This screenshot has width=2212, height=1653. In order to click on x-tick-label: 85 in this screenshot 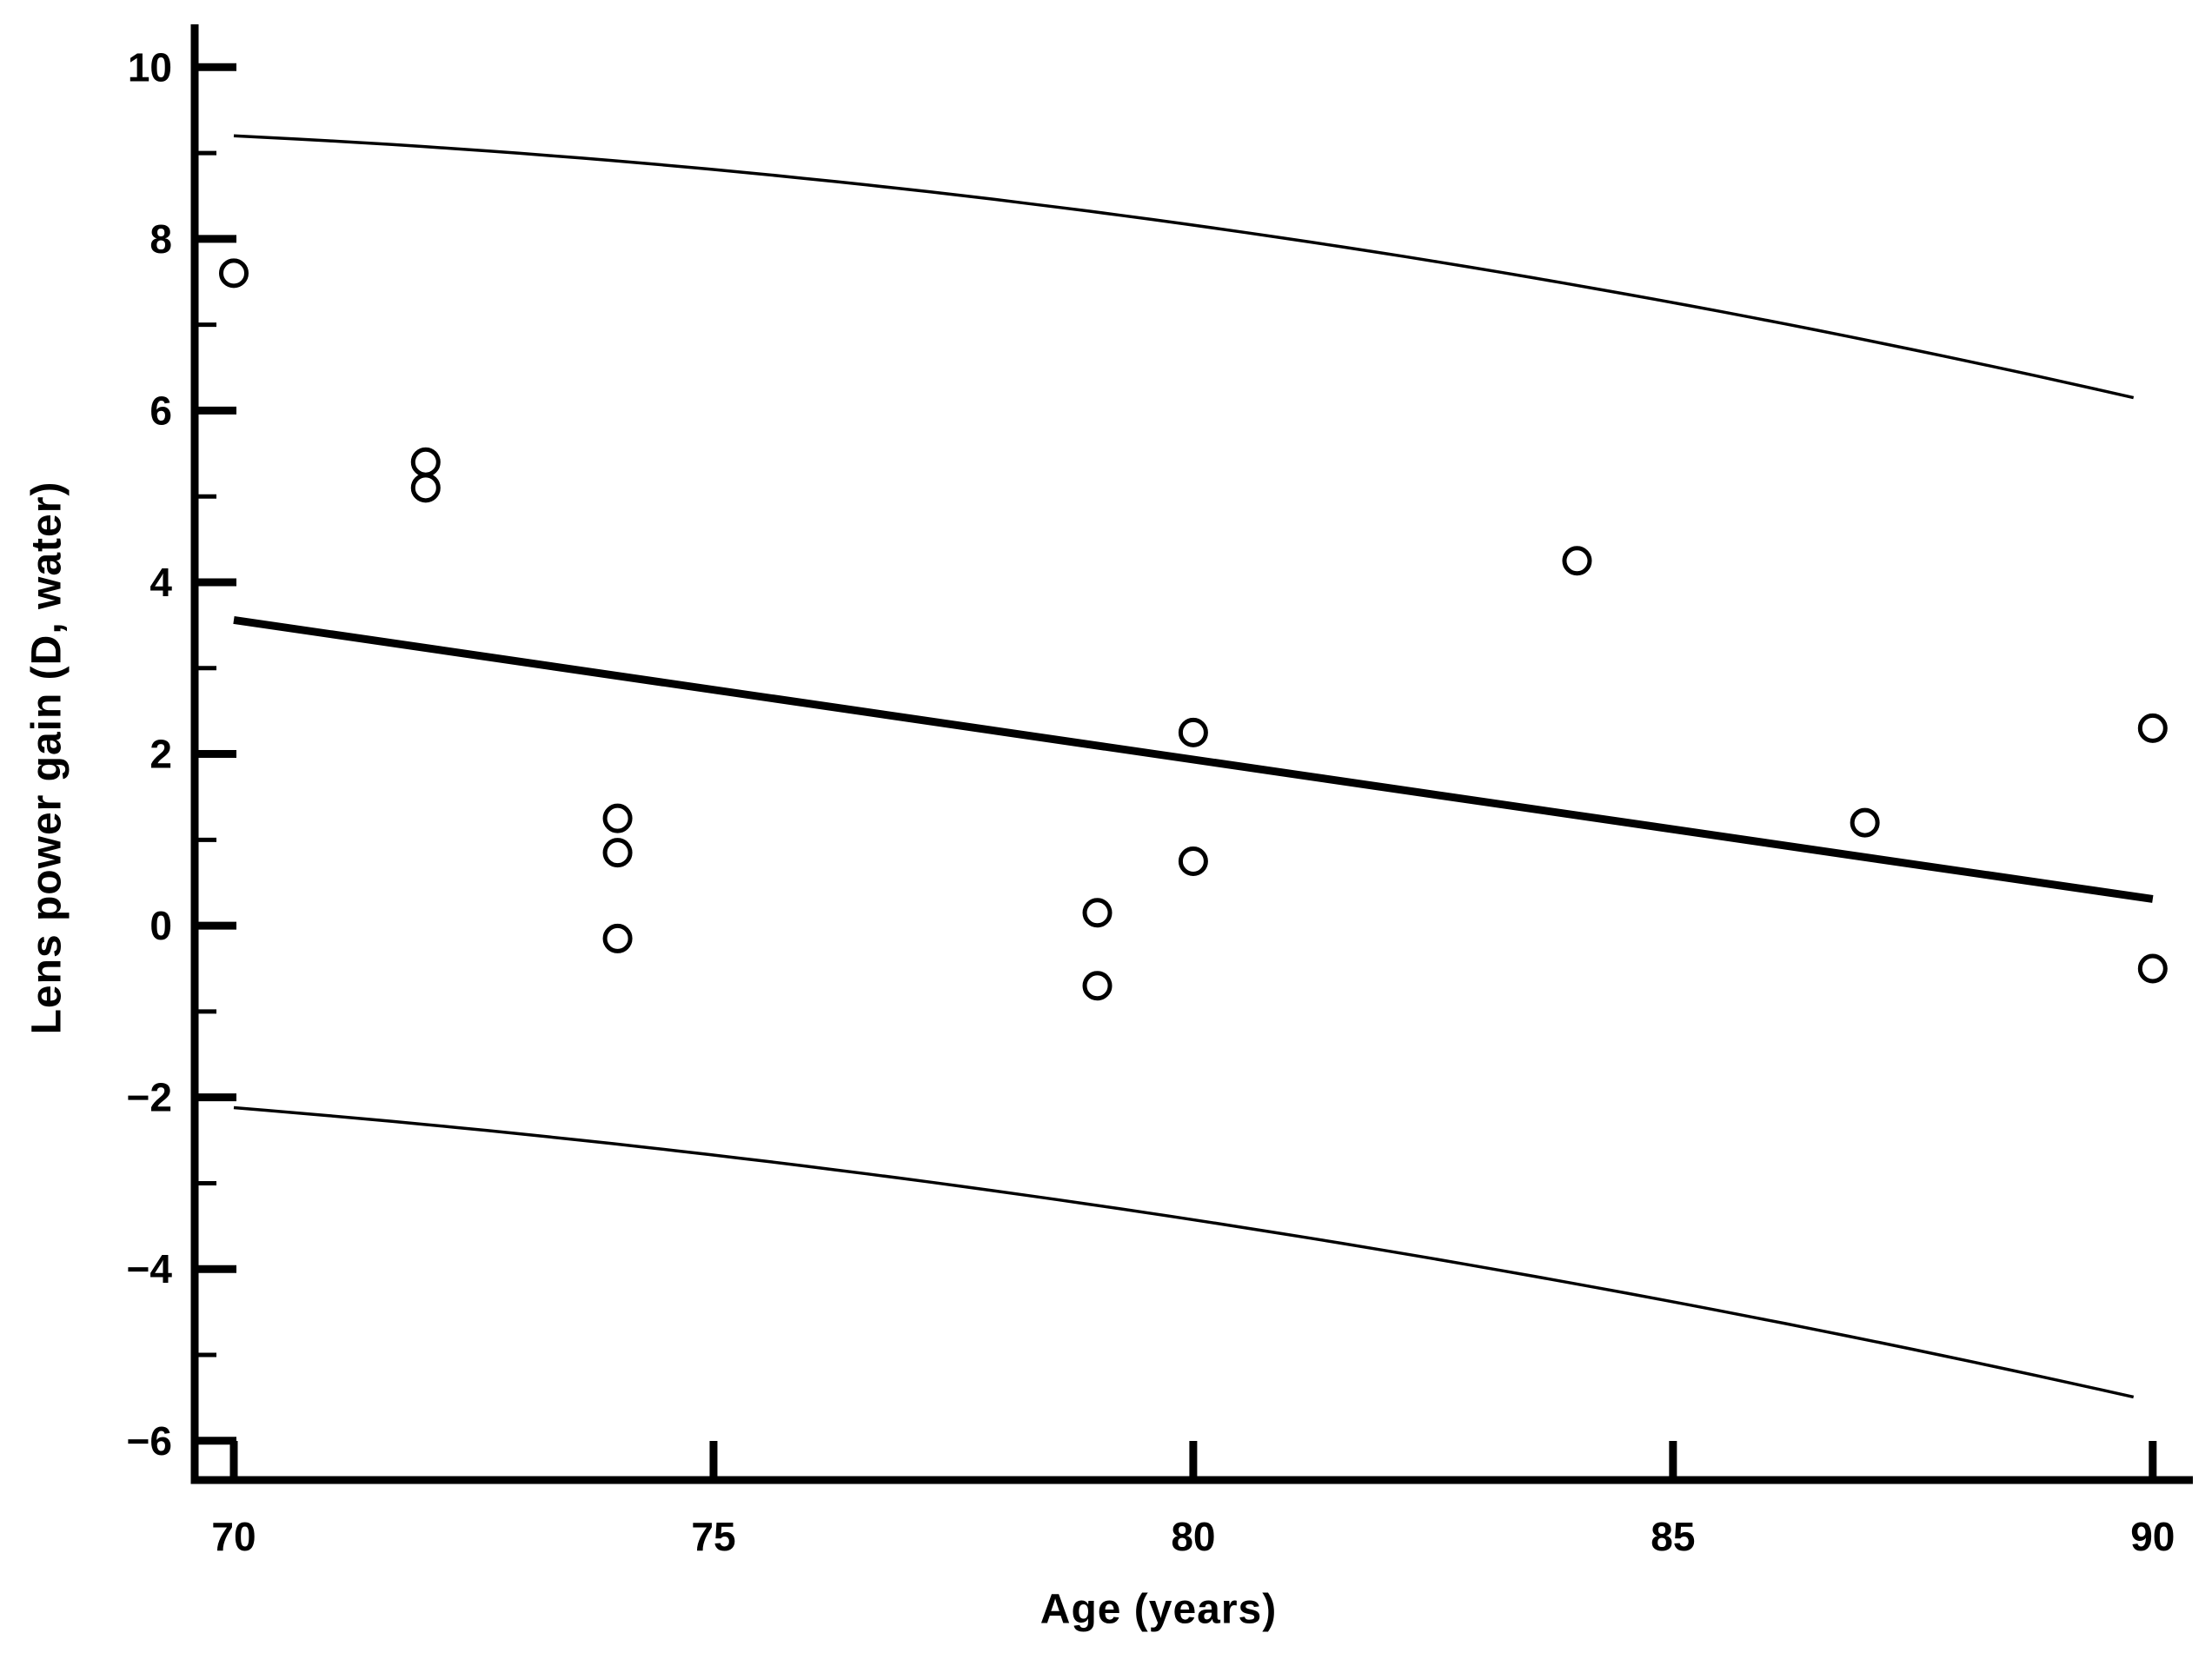, I will do `click(1673, 1536)`.